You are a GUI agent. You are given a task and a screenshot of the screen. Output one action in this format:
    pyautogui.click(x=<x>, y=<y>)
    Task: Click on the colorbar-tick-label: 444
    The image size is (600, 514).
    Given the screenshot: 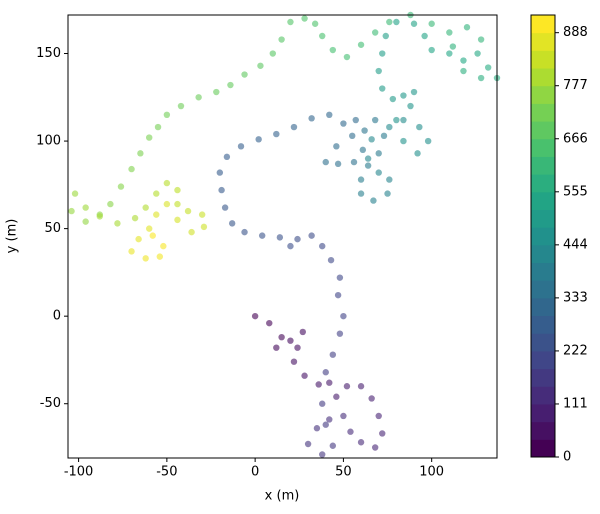 What is the action you would take?
    pyautogui.click(x=575, y=244)
    